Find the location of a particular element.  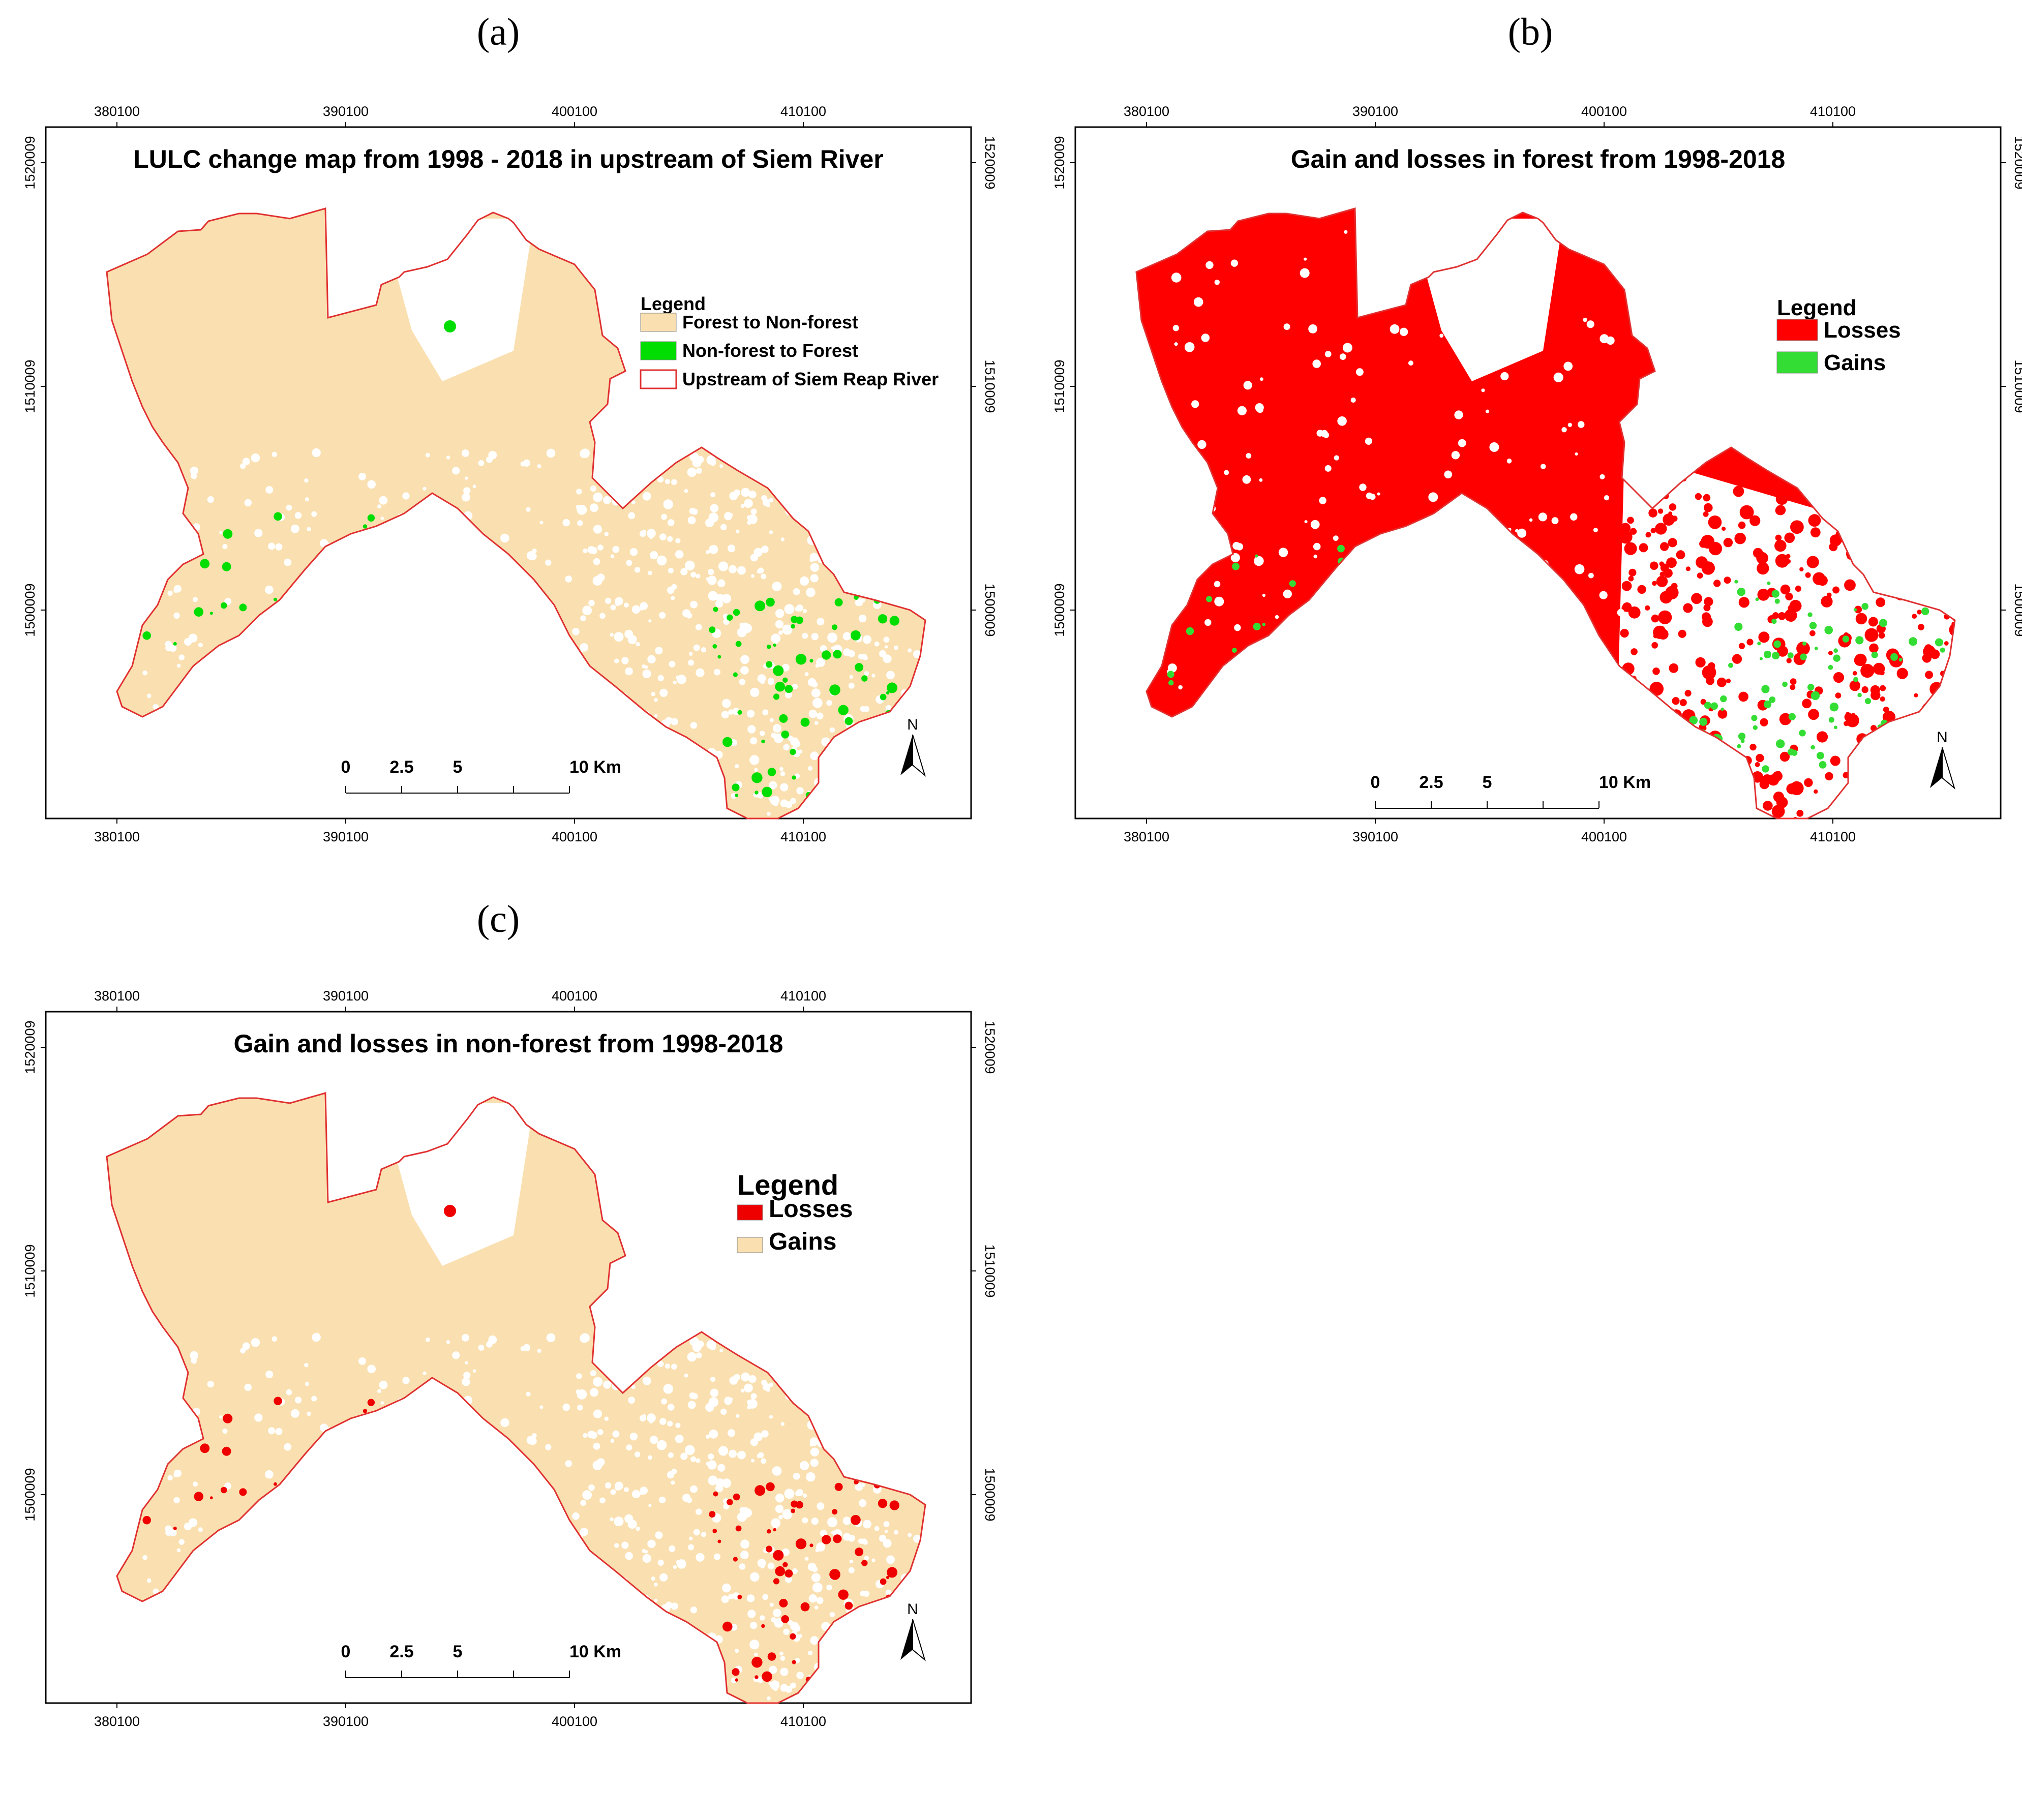

north-arrow: N is located at coordinates (913, 746).